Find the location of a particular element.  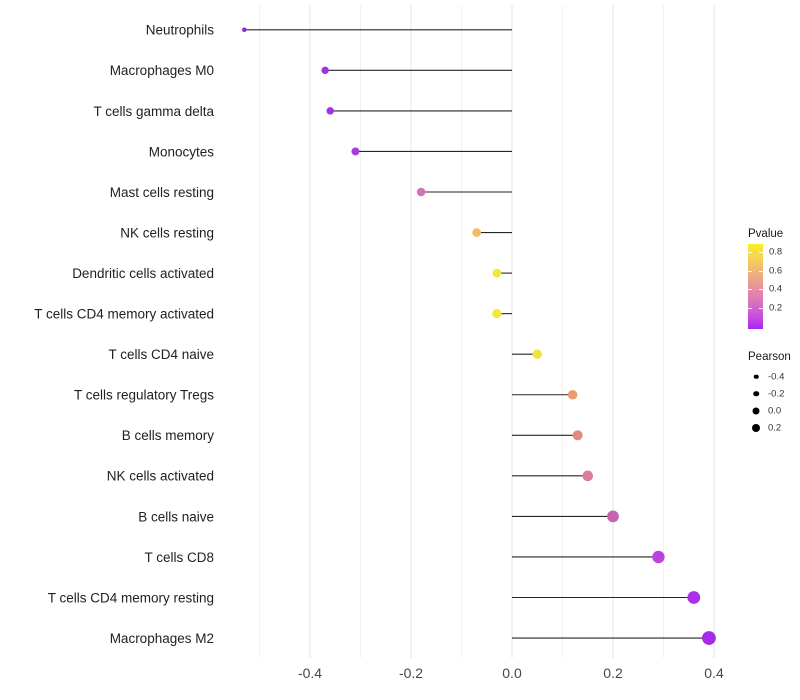

pvalue-legend-title: Pvalue is located at coordinates (766, 234).